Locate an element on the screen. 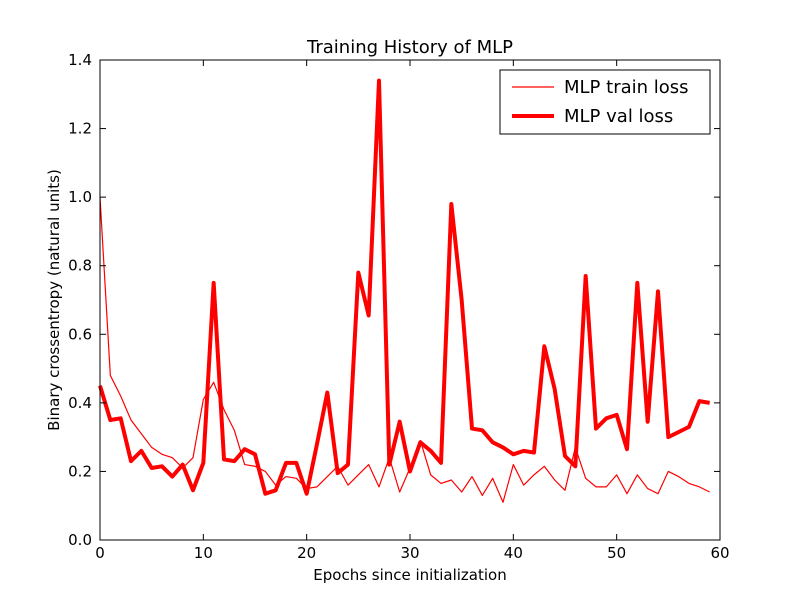 This screenshot has width=800, height=600. legend-label-1: MLP train loss is located at coordinates (626, 87).